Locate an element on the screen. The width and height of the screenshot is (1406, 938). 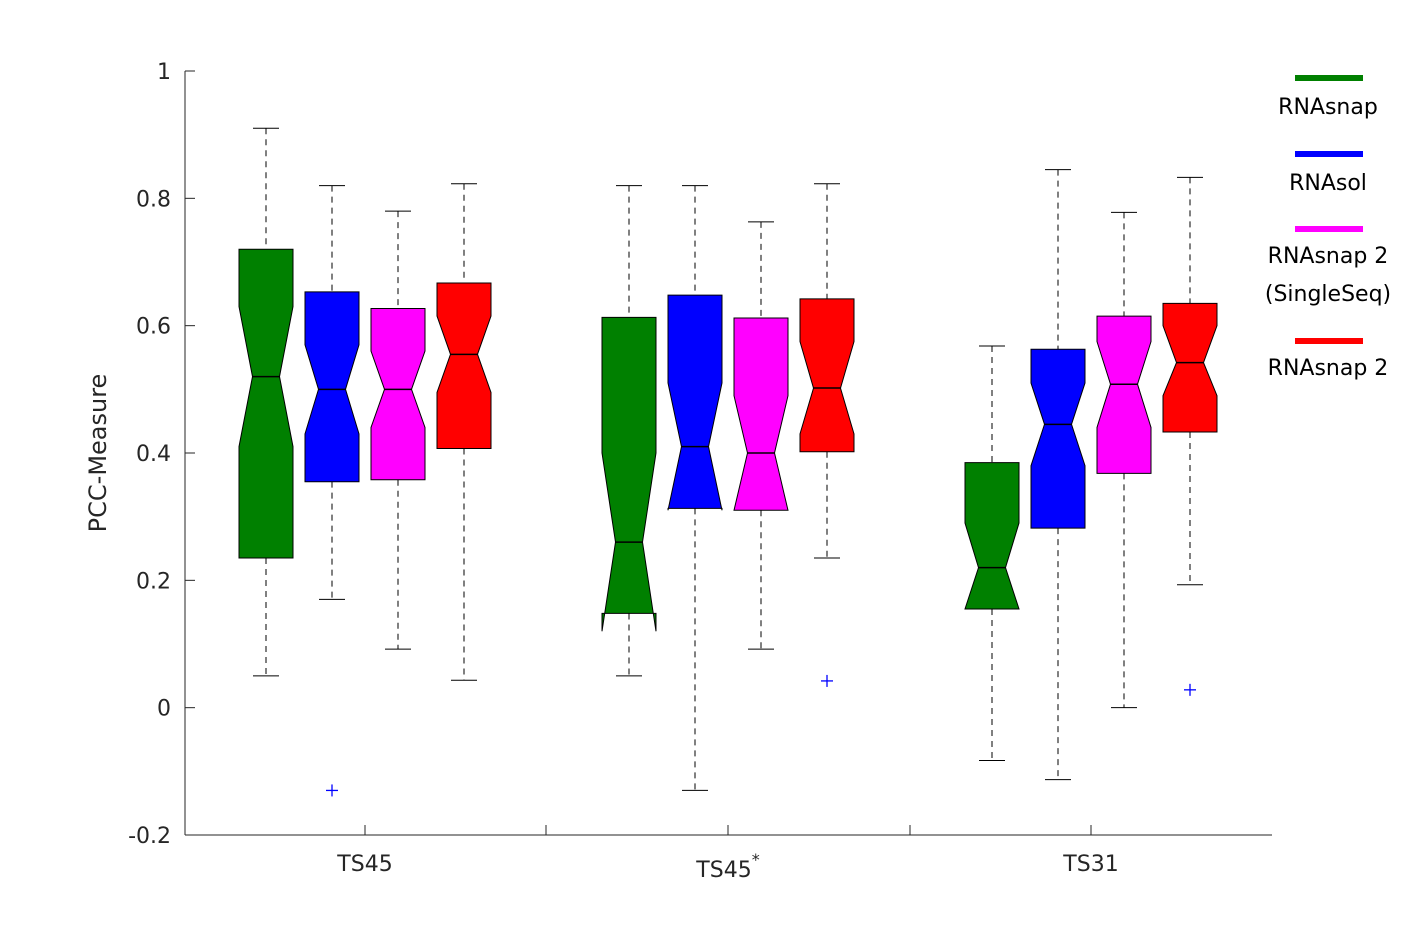
x-tick-label: TS45 is located at coordinates (364, 864).